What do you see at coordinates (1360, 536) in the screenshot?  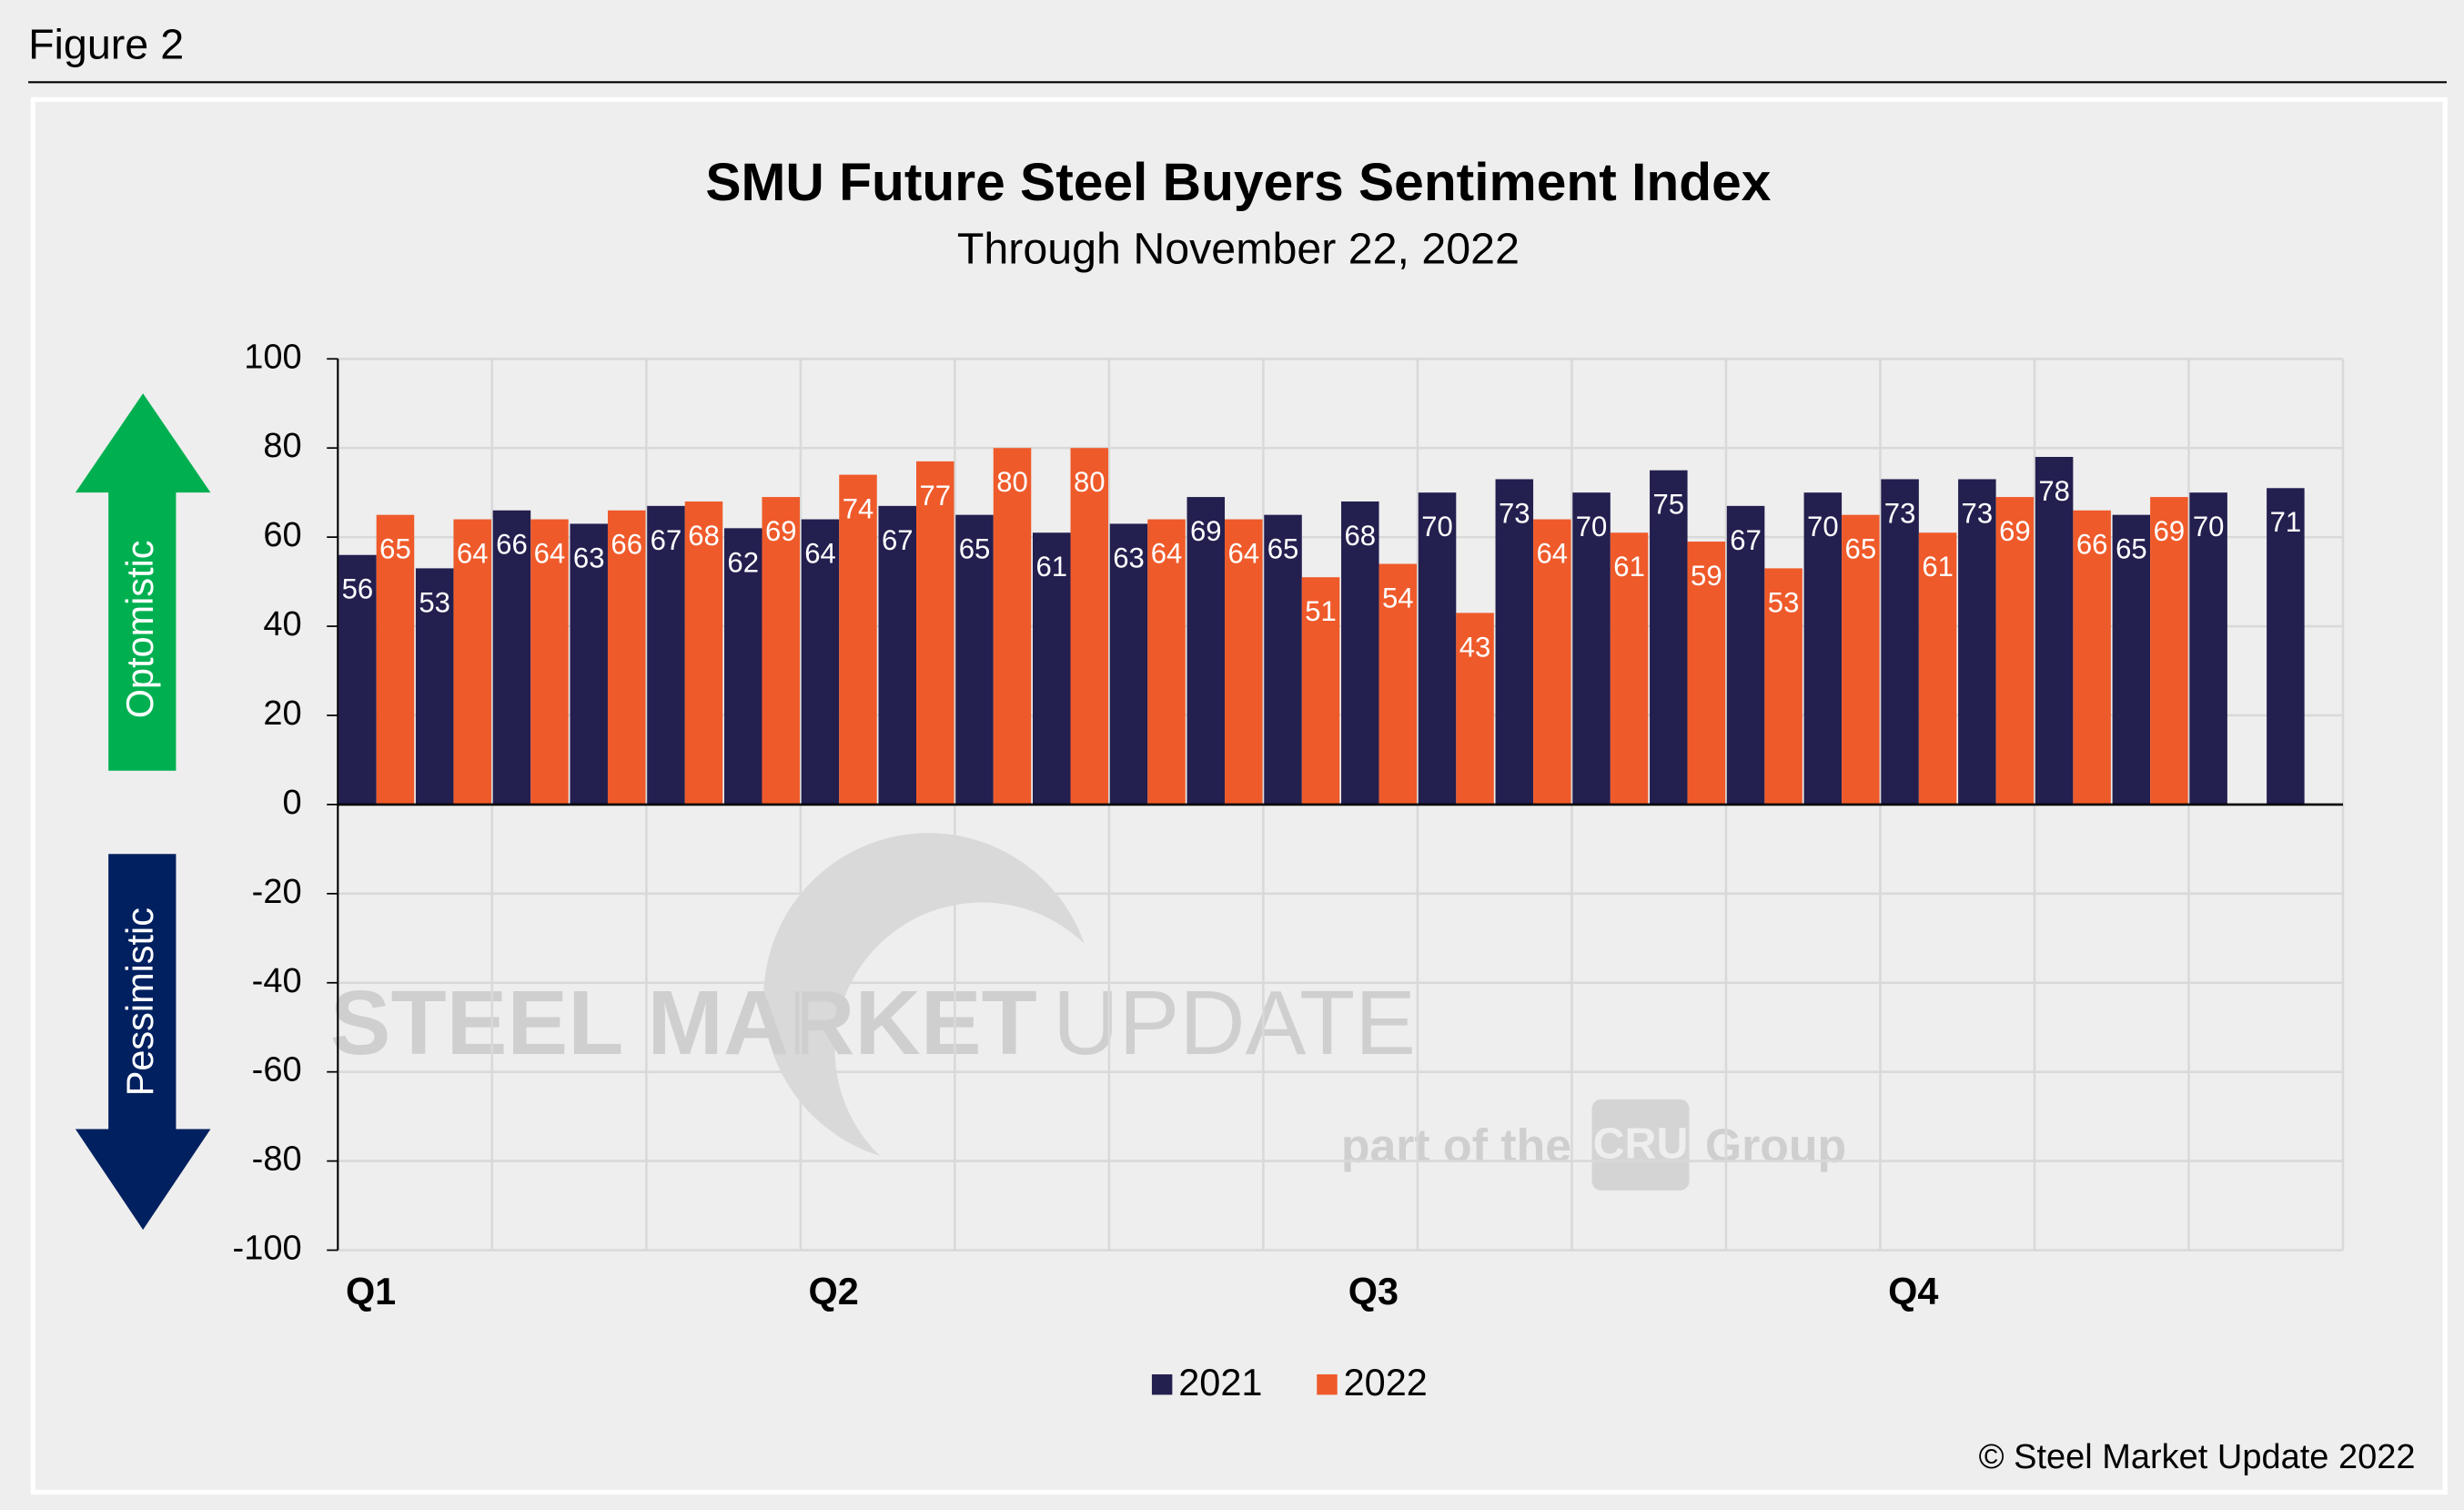 I see `data-label: 68` at bounding box center [1360, 536].